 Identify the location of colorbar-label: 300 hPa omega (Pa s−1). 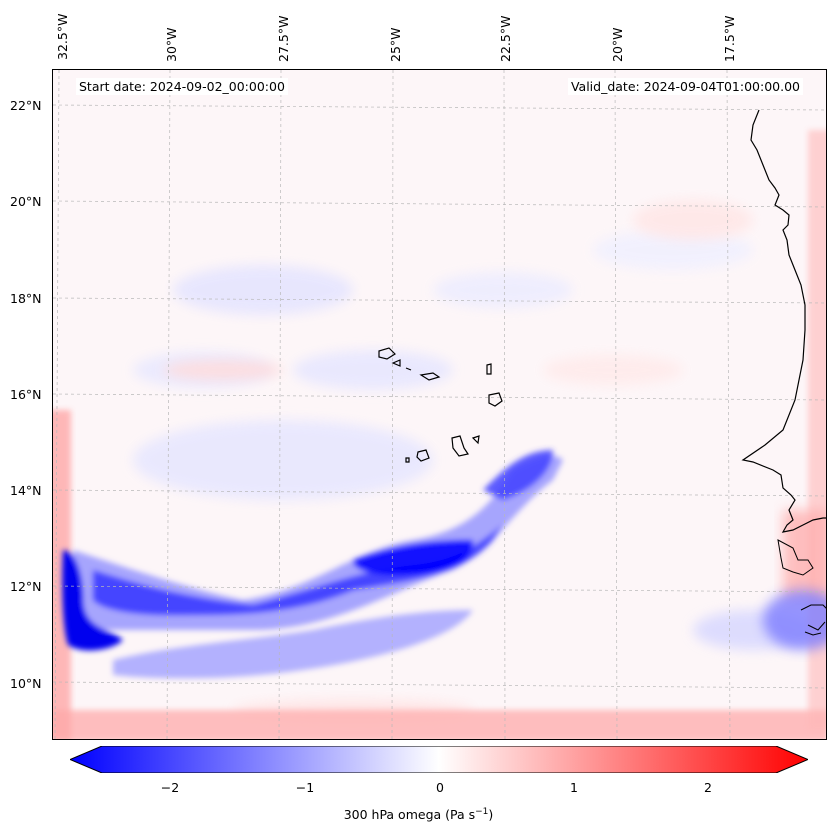
(418, 814).